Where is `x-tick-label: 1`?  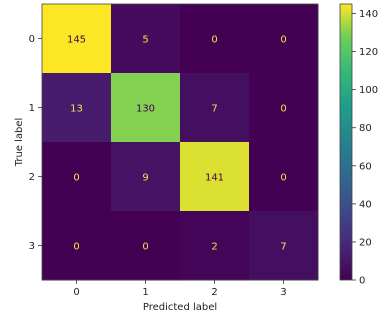 x-tick-label: 1 is located at coordinates (145, 292).